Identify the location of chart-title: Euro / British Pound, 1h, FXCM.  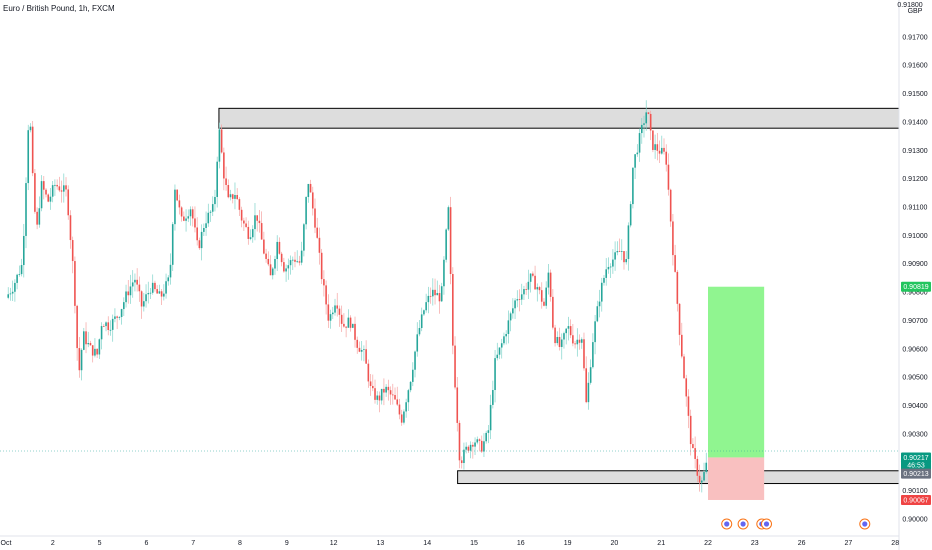
(59, 8).